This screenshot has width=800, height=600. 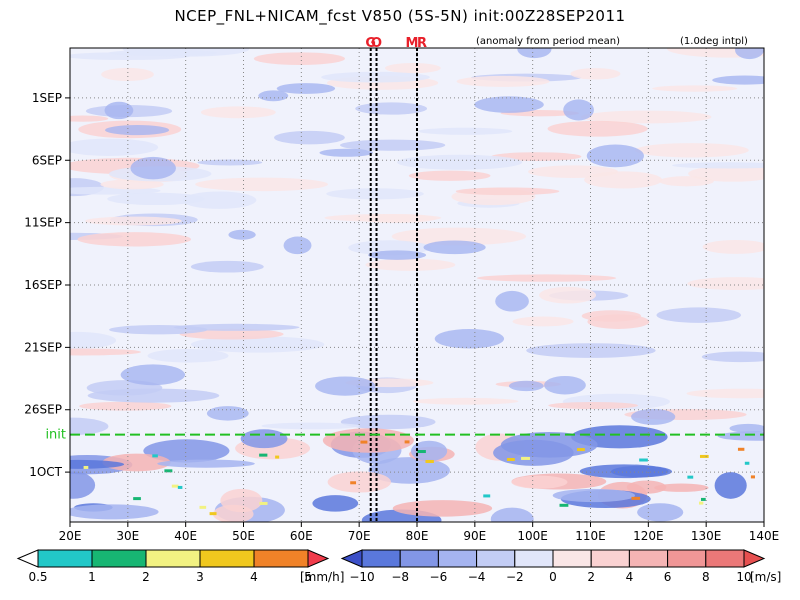 What do you see at coordinates (400, 577) in the screenshot?
I see `wind-colorbar-level-label: −8` at bounding box center [400, 577].